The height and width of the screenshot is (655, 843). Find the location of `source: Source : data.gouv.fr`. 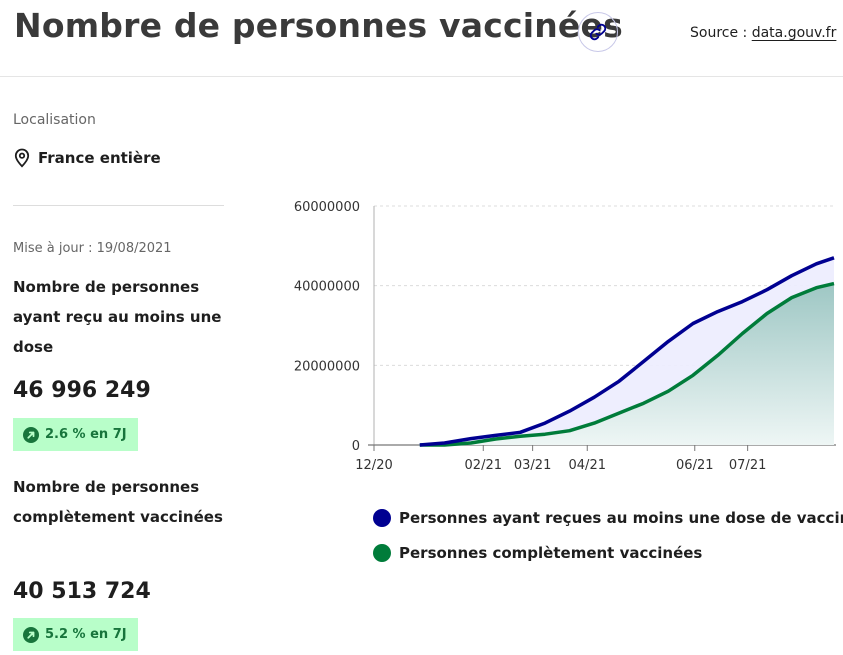

source: Source : data.gouv.fr is located at coordinates (763, 33).